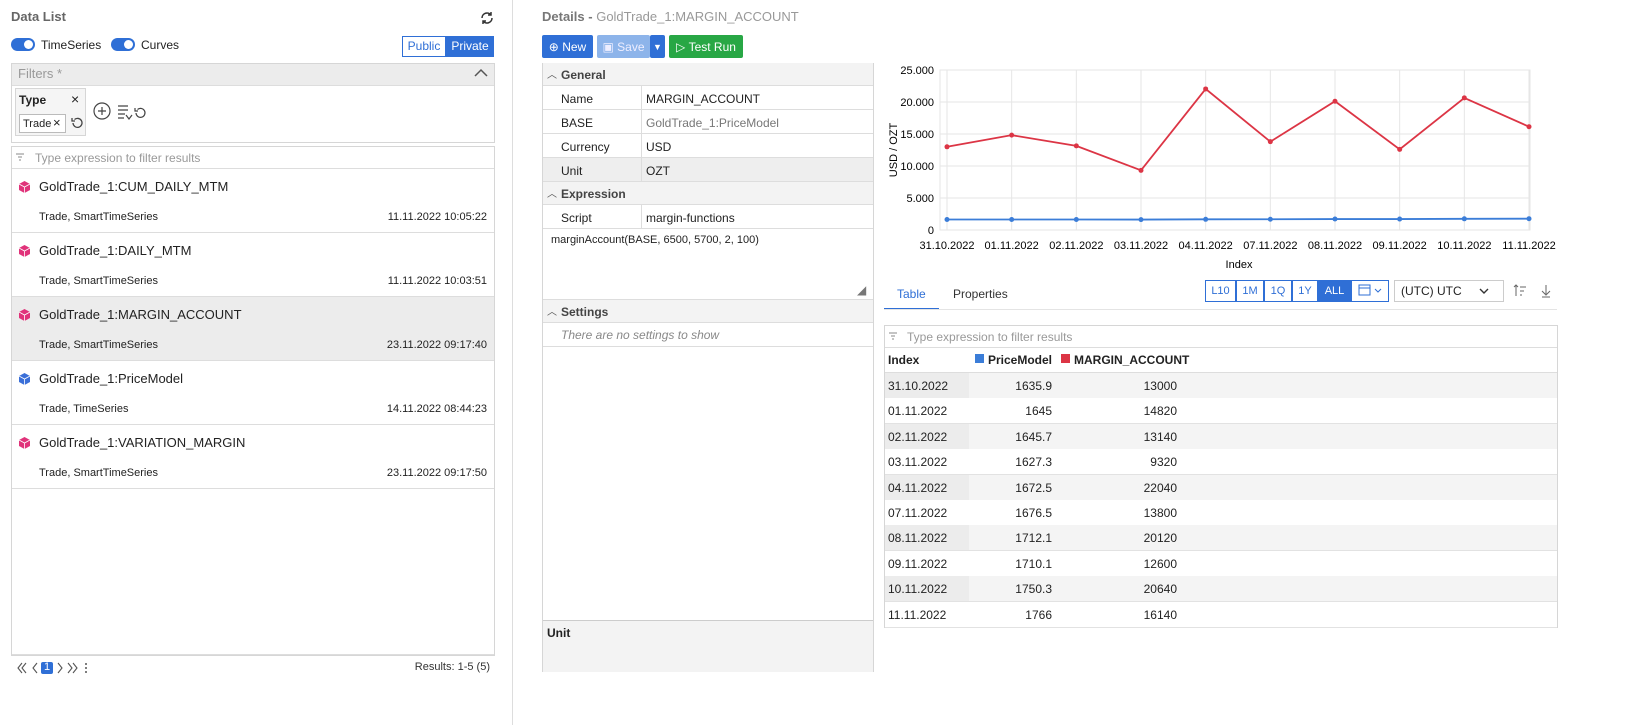 The width and height of the screenshot is (1637, 725). What do you see at coordinates (904, 360) in the screenshot?
I see `table-header: Index` at bounding box center [904, 360].